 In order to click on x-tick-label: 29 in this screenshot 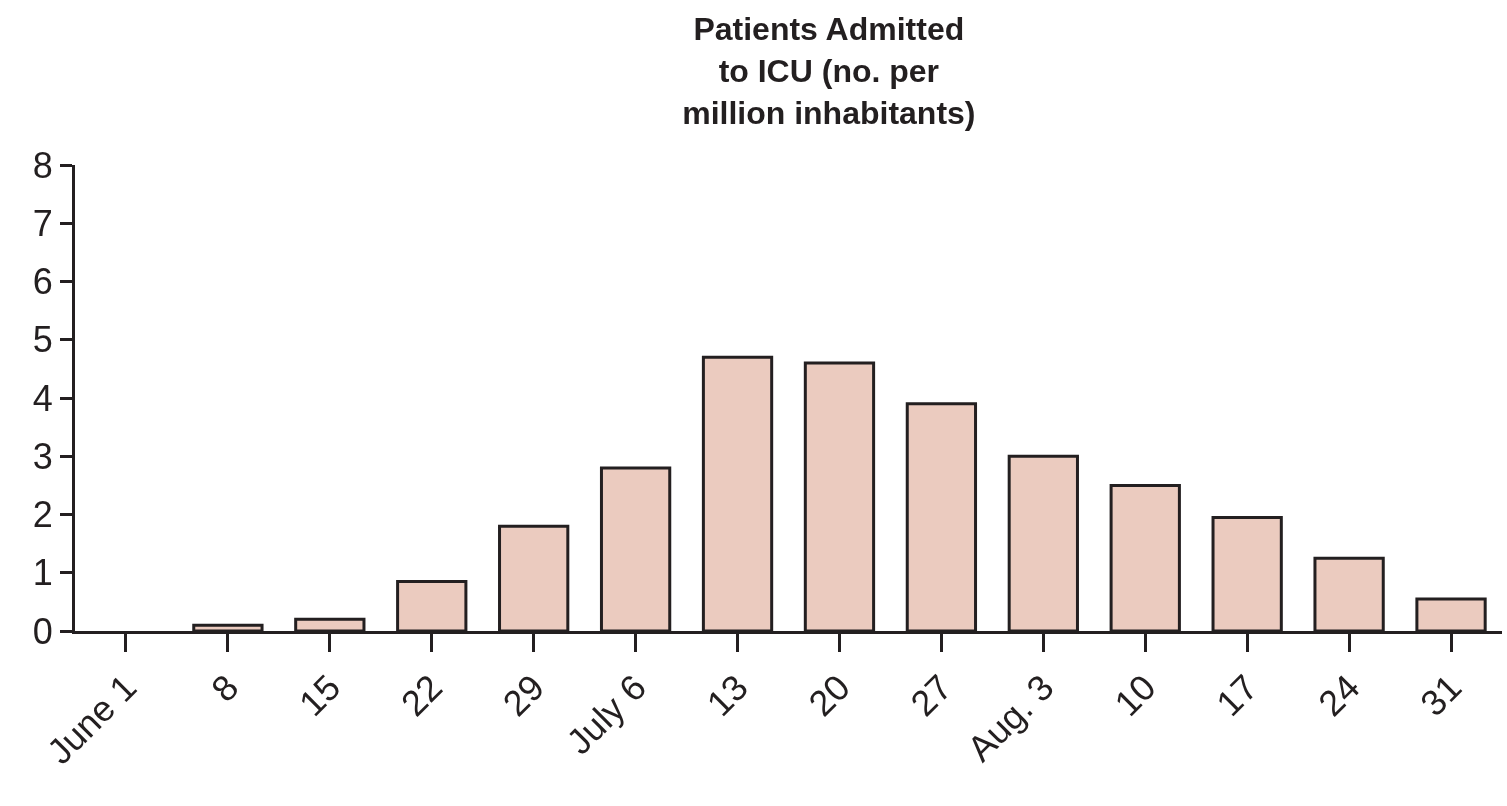, I will do `click(523, 695)`.